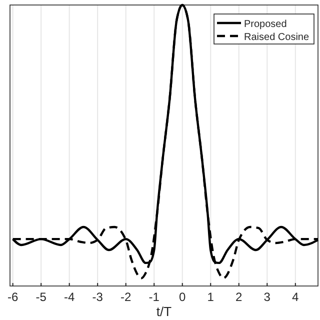  What do you see at coordinates (296, 297) in the screenshot?
I see `x-tick-label: 4` at bounding box center [296, 297].